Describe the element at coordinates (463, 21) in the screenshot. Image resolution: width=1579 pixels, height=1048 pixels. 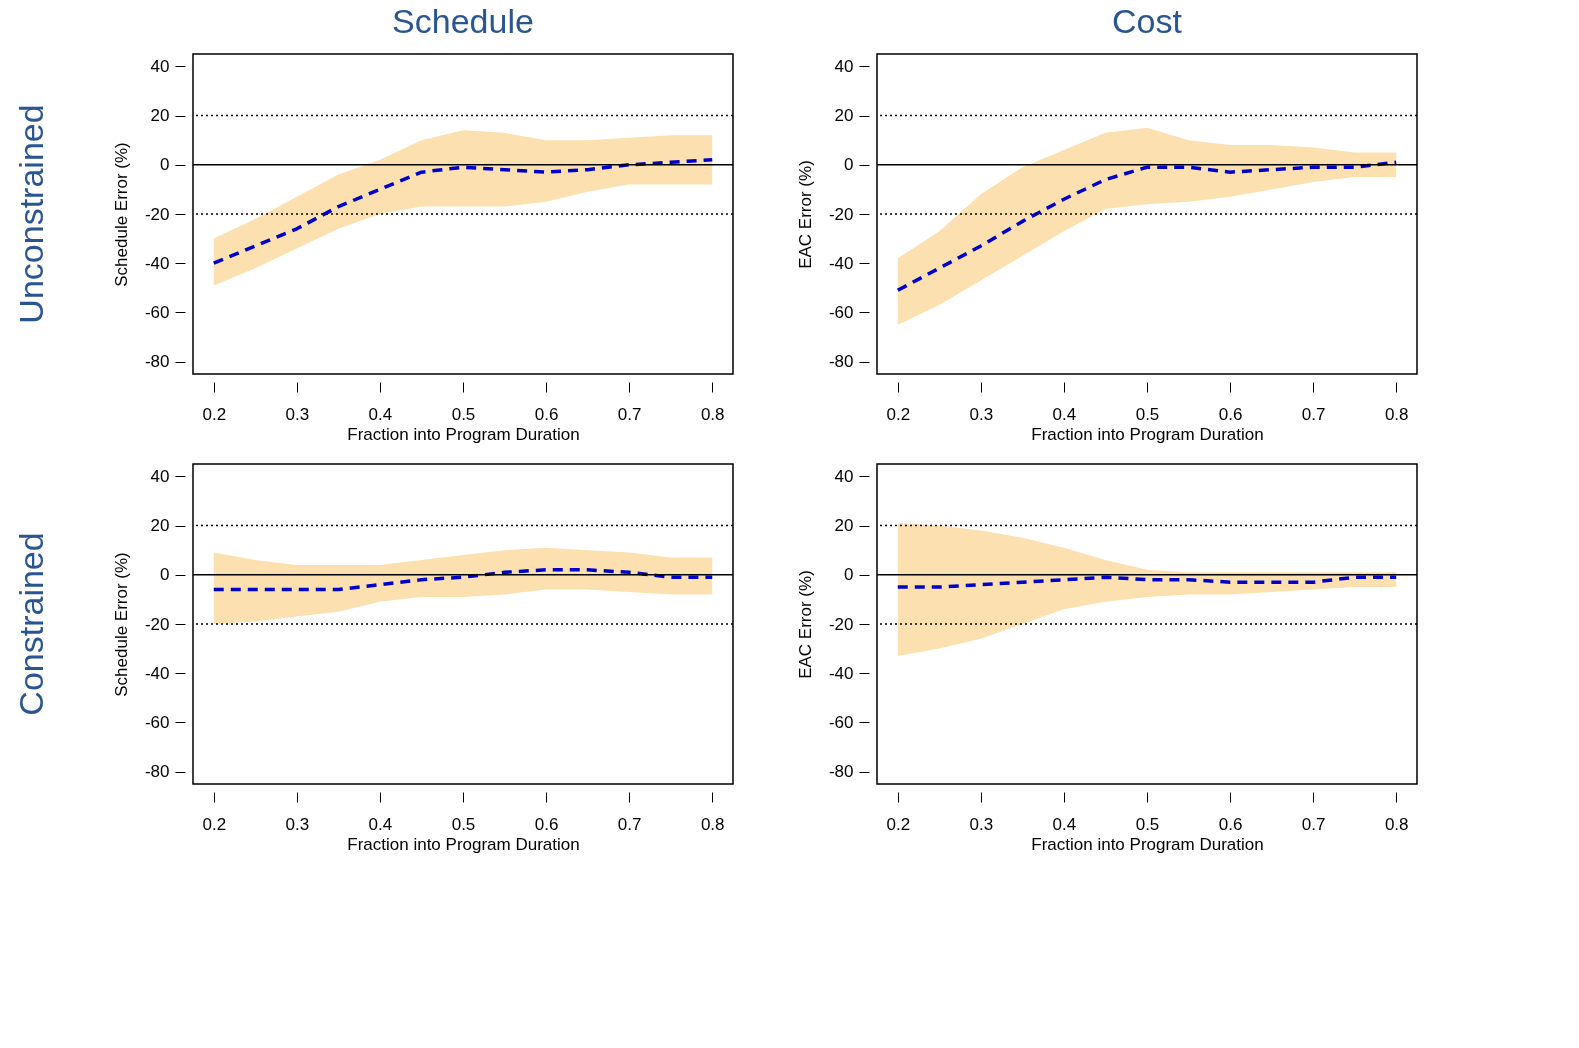
I see `chart-title: Schedule` at that location.